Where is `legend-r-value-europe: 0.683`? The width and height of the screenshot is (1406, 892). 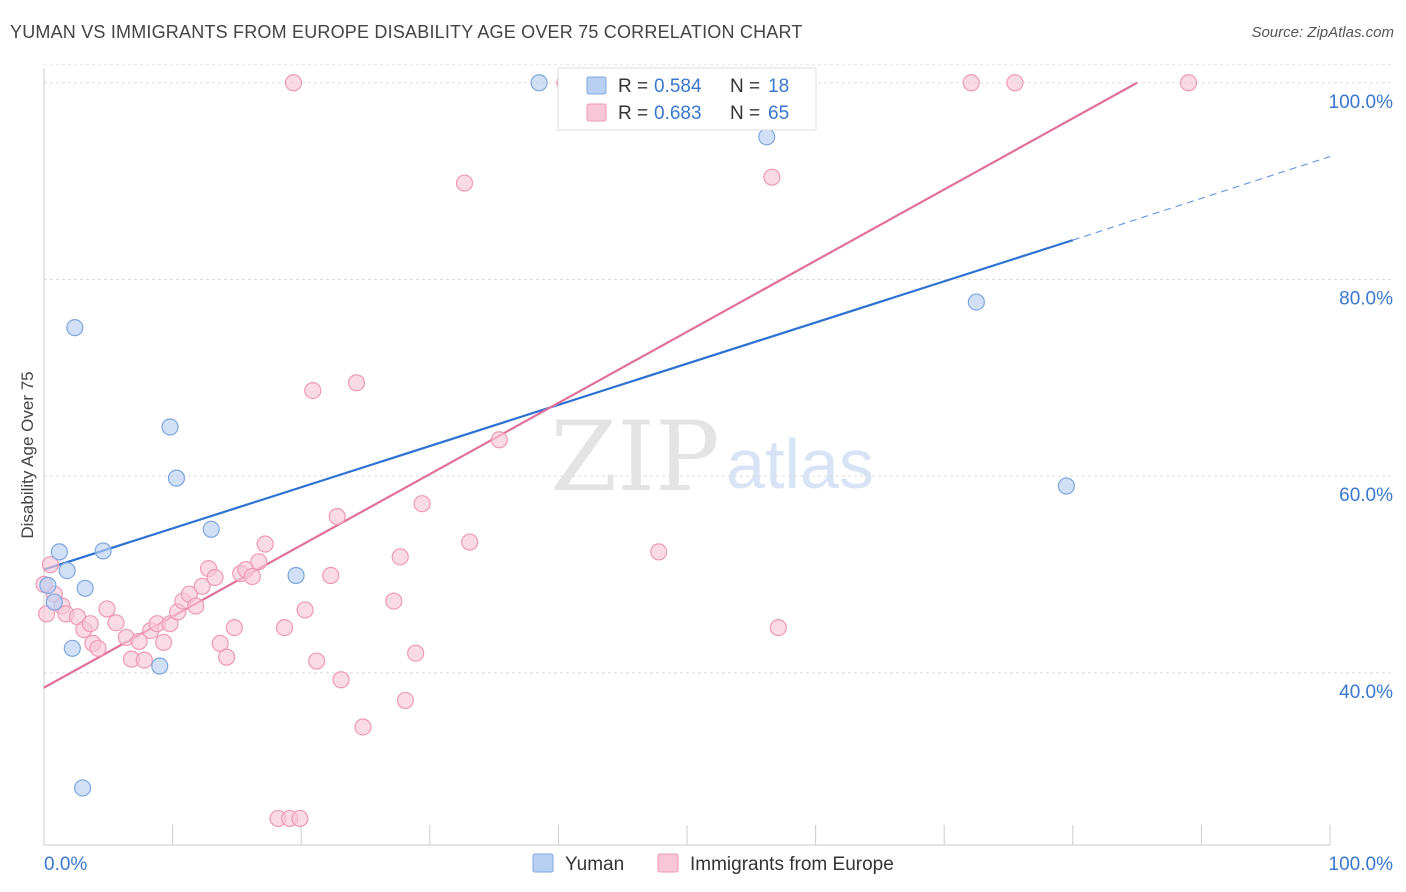
legend-r-value-europe: 0.683 is located at coordinates (678, 113).